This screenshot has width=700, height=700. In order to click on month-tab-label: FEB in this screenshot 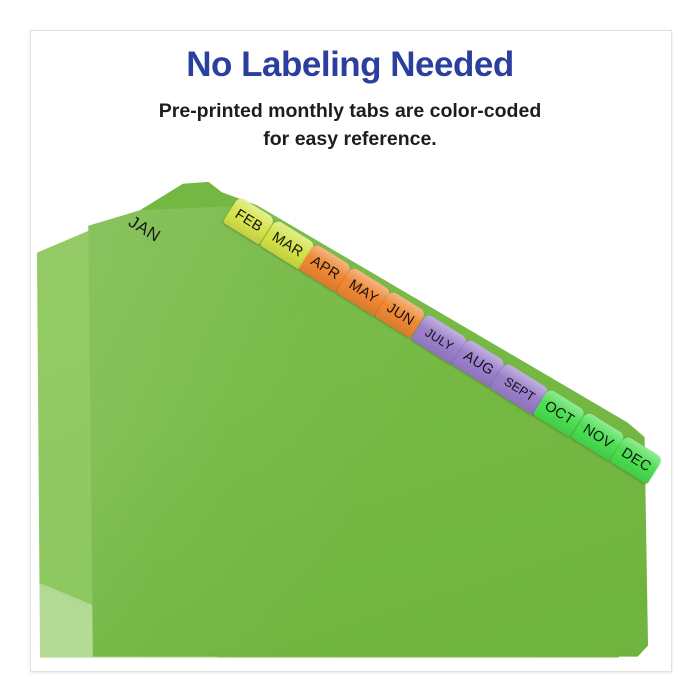, I will do `click(249, 220)`.